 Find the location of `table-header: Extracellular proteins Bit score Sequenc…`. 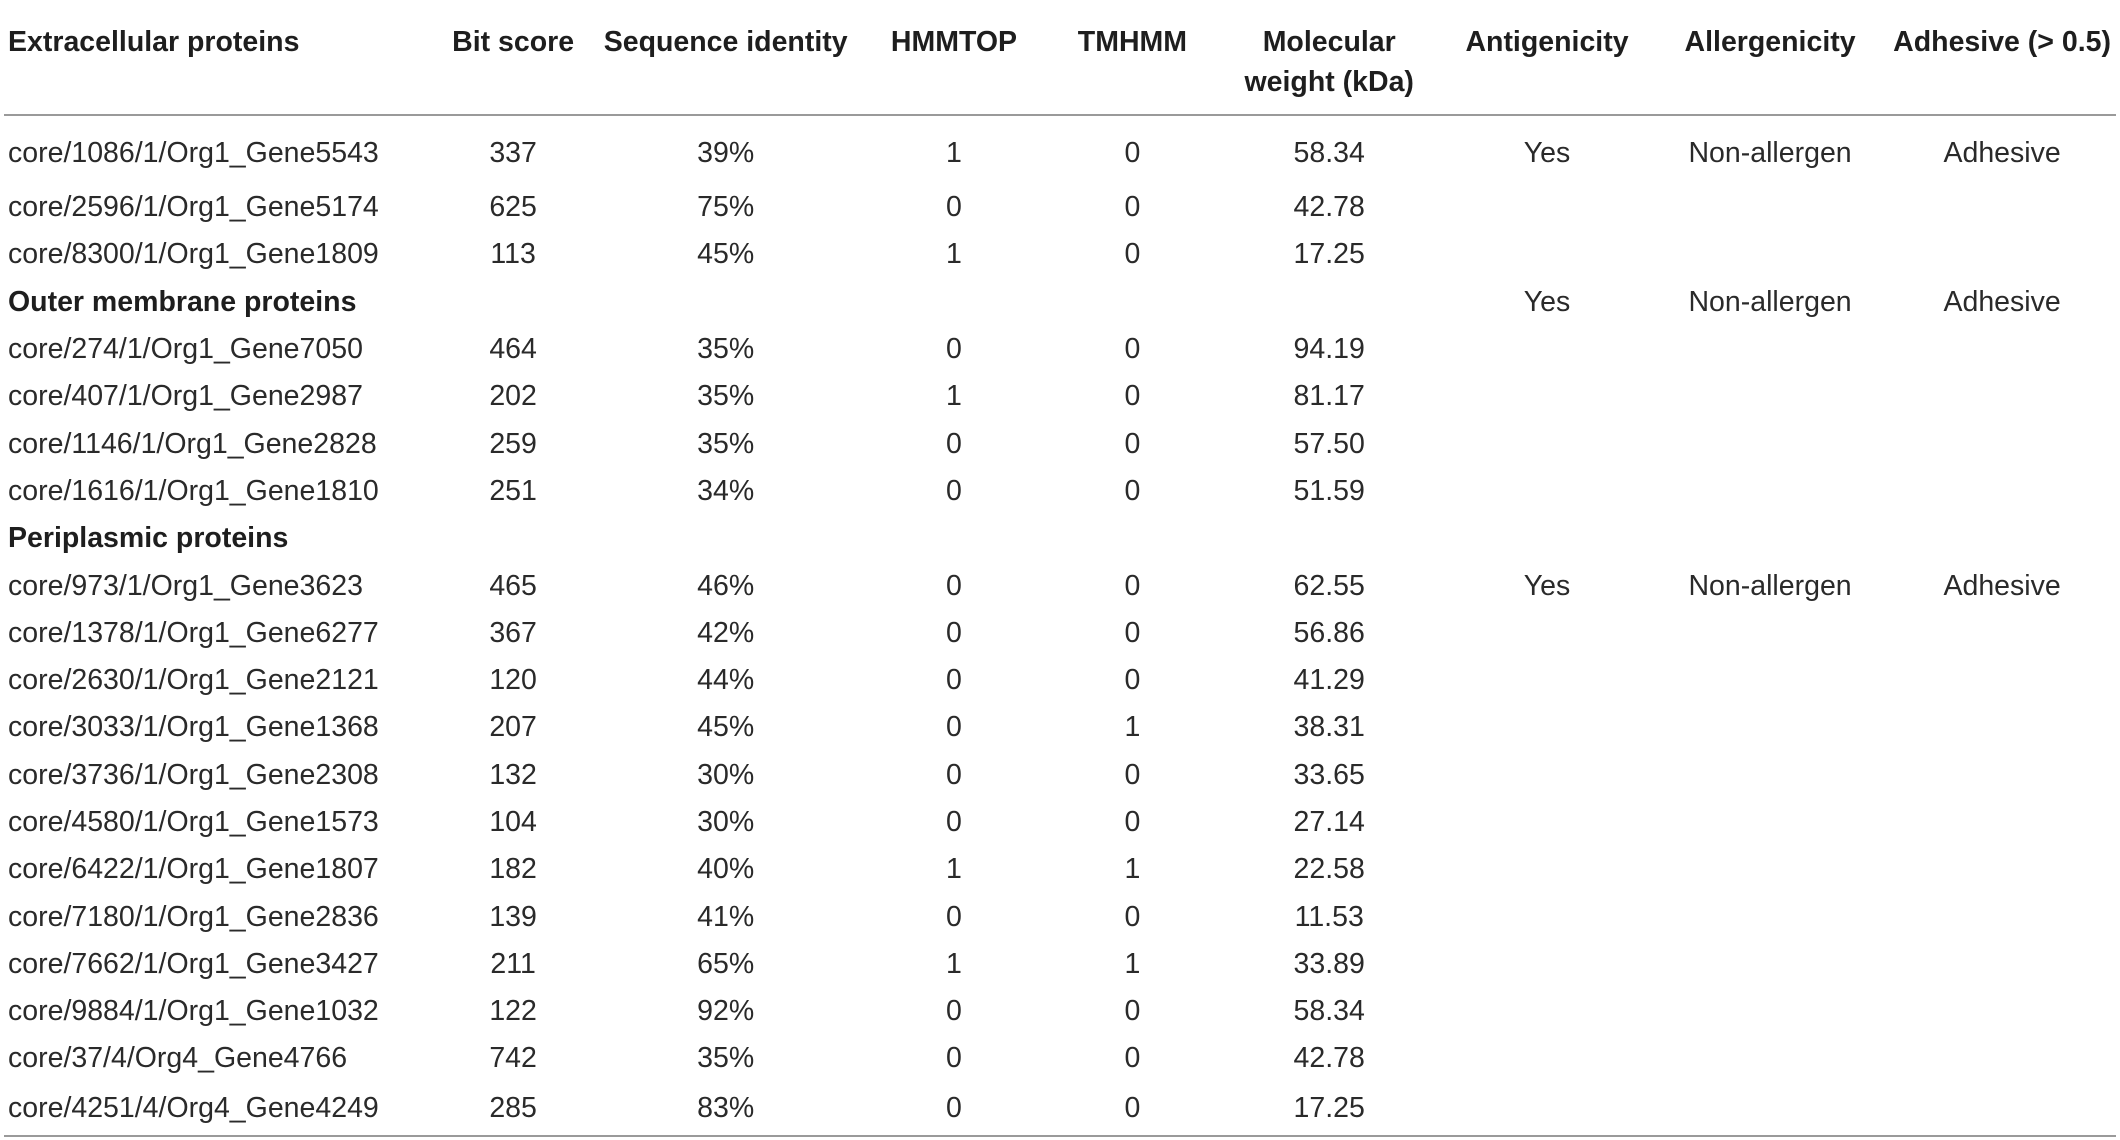

table-header: Extracellular proteins Bit score Sequenc… is located at coordinates (1060, 65).